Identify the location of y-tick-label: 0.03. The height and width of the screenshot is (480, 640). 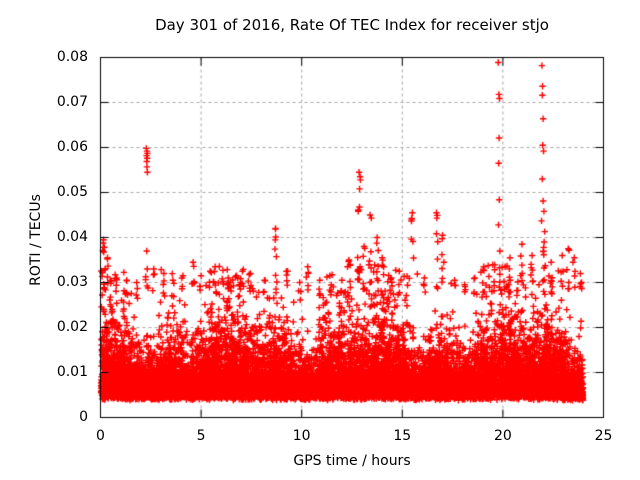
(72, 282).